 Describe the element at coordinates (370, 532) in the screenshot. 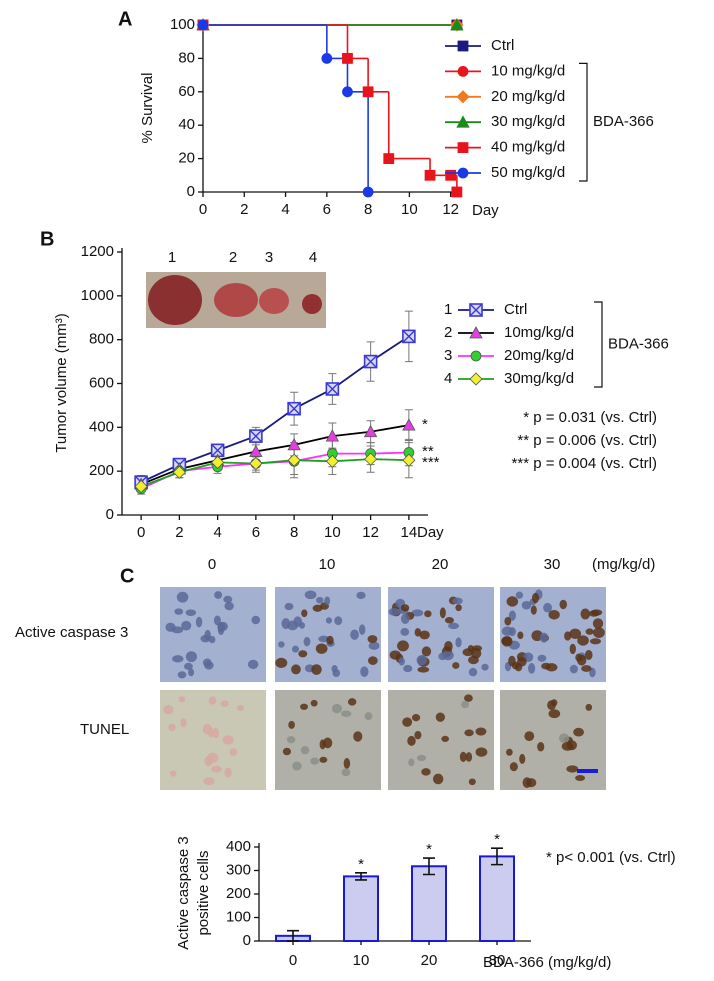

I see `x-tick-label: 12` at that location.